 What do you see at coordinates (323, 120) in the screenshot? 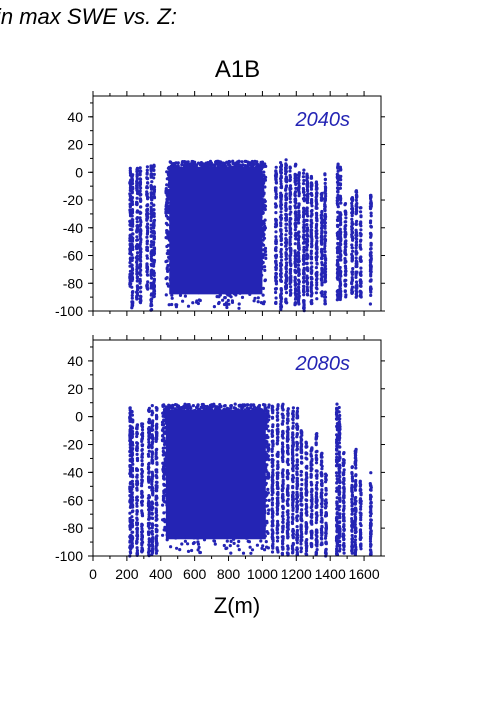
I see `panel-label: 2040s` at bounding box center [323, 120].